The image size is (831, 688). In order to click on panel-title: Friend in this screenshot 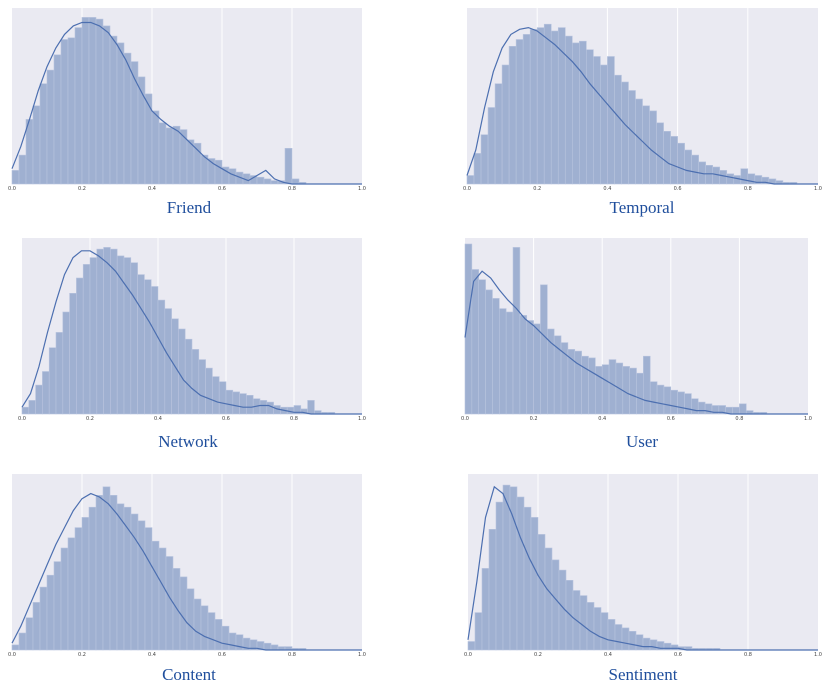, I will do `click(189, 207)`.